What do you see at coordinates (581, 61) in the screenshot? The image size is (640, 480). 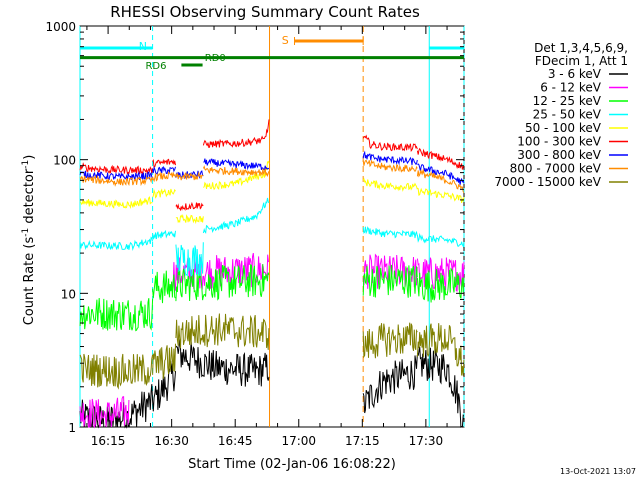 I see `legend-header-line-2: FDecim 1, Att 1` at bounding box center [581, 61].